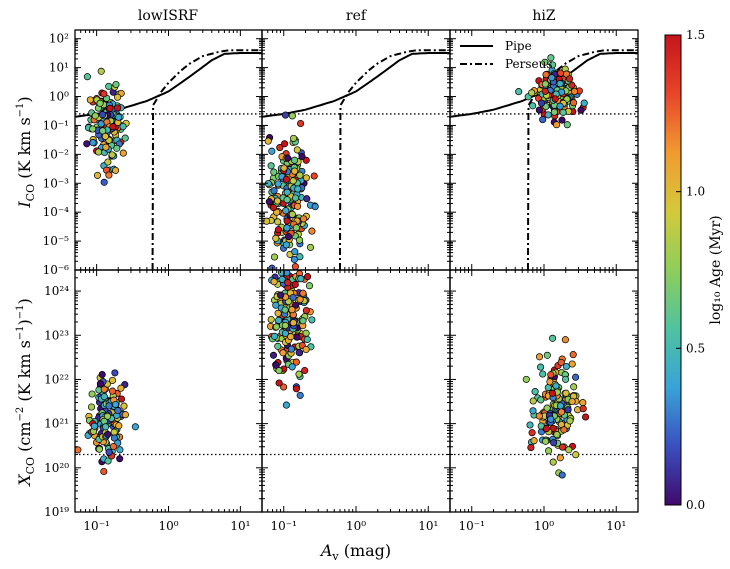 The width and height of the screenshot is (730, 569). Describe the element at coordinates (26, 393) in the screenshot. I see `y-axis-label-bottom: XCO (cm−2 (K km s−1)−1)` at that location.